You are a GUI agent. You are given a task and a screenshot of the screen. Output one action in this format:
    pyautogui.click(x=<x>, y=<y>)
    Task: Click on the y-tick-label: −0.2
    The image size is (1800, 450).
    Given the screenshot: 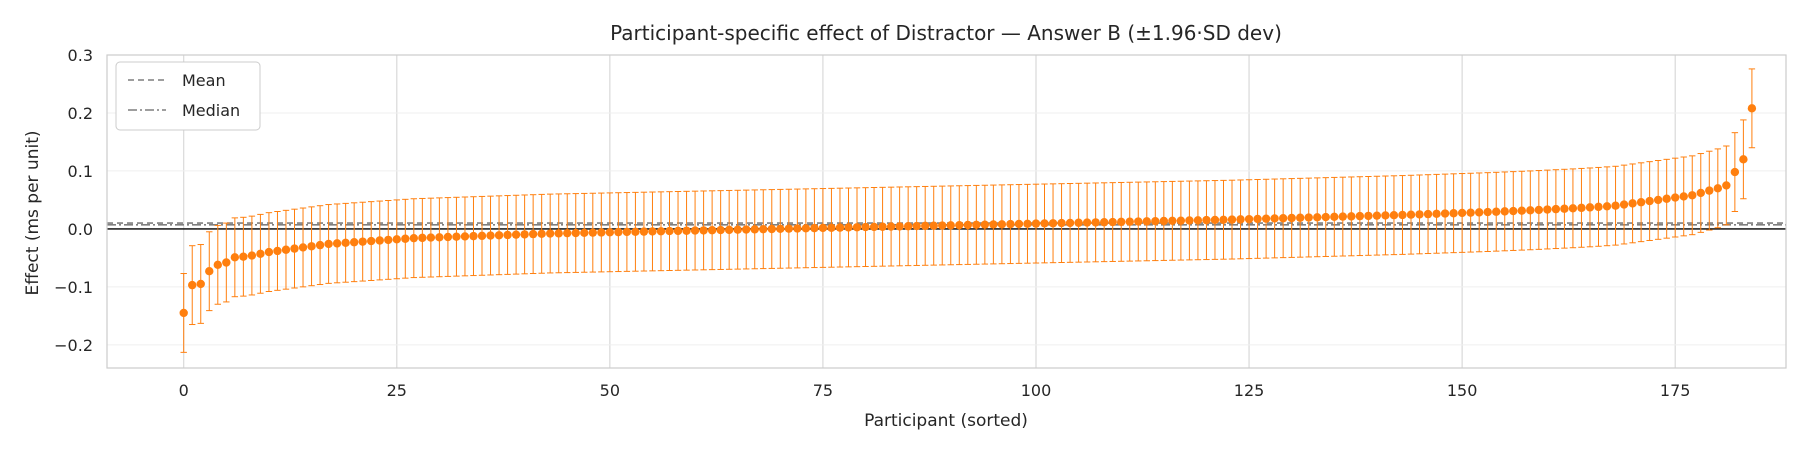 What is the action you would take?
    pyautogui.click(x=73, y=345)
    